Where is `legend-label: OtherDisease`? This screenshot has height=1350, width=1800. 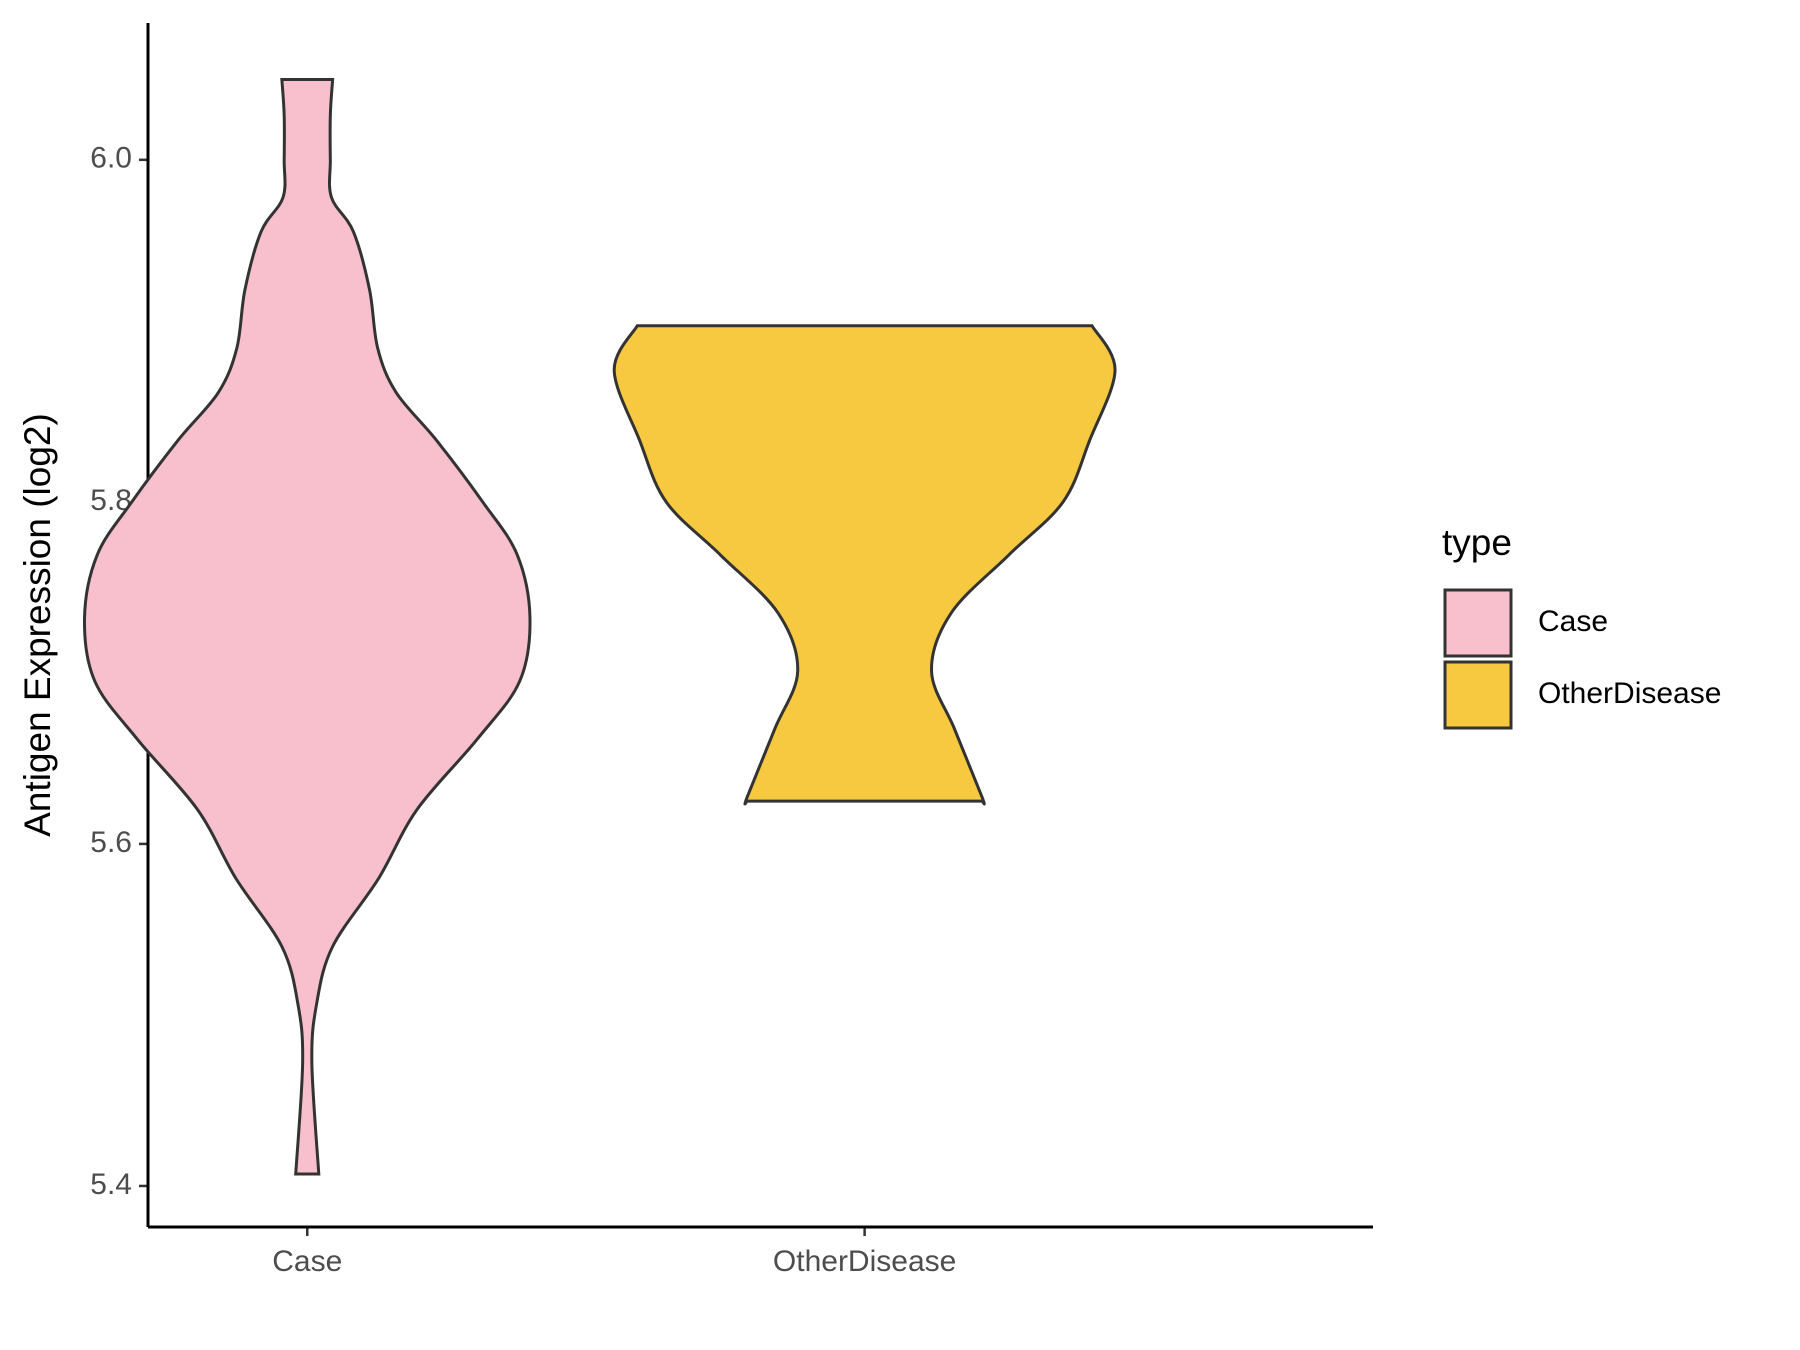
legend-label: OtherDisease is located at coordinates (1629, 693).